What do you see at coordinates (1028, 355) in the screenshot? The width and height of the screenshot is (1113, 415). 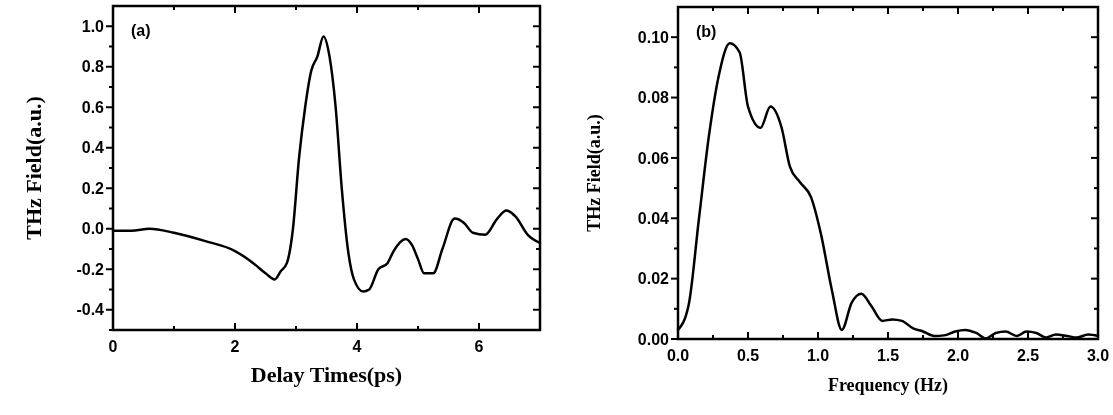 I see `x-tick-label: 2.5` at bounding box center [1028, 355].